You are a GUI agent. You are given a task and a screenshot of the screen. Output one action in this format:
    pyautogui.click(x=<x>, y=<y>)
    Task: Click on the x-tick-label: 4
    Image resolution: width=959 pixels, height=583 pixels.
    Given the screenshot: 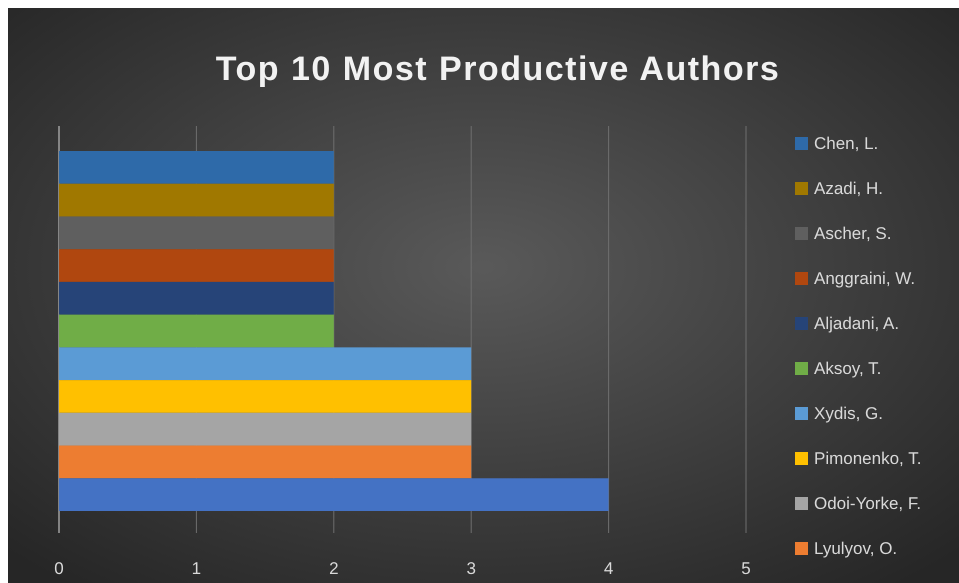 What is the action you would take?
    pyautogui.click(x=609, y=568)
    